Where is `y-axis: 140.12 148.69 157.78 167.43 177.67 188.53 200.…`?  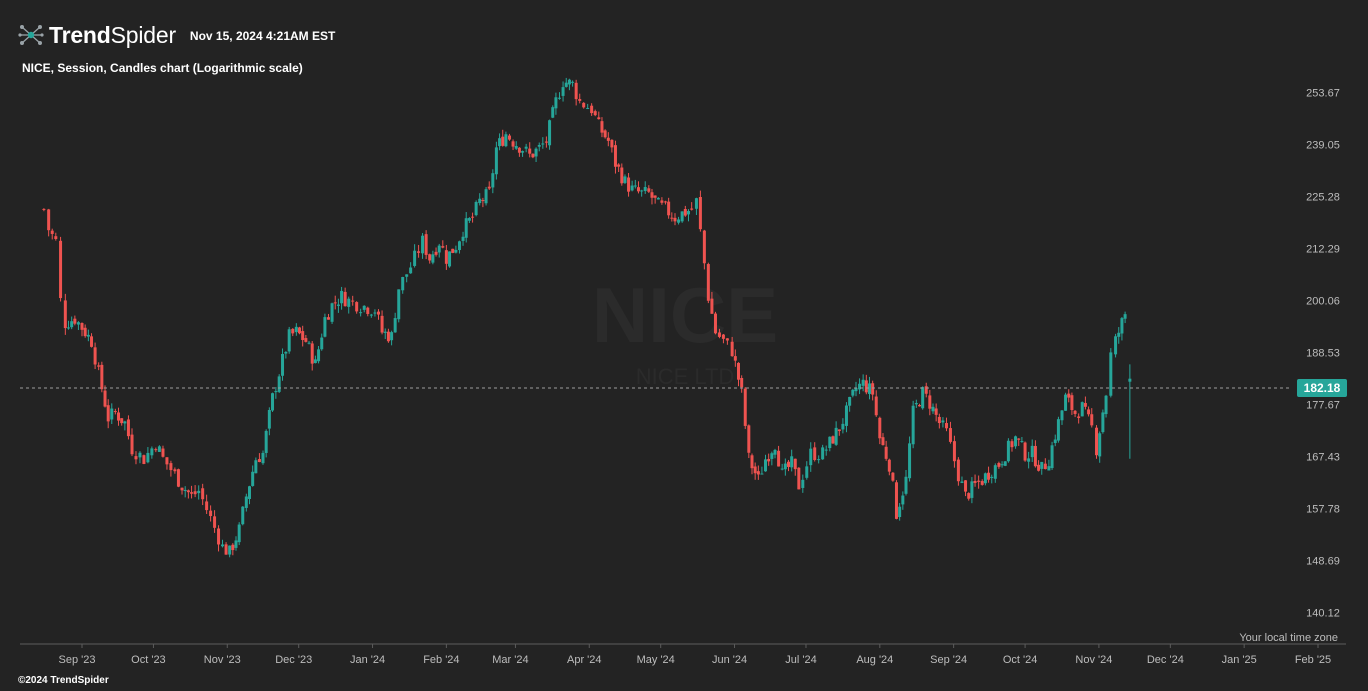
y-axis: 140.12 148.69 157.78 167.43 177.67 188.53 200.… is located at coordinates (1323, 354).